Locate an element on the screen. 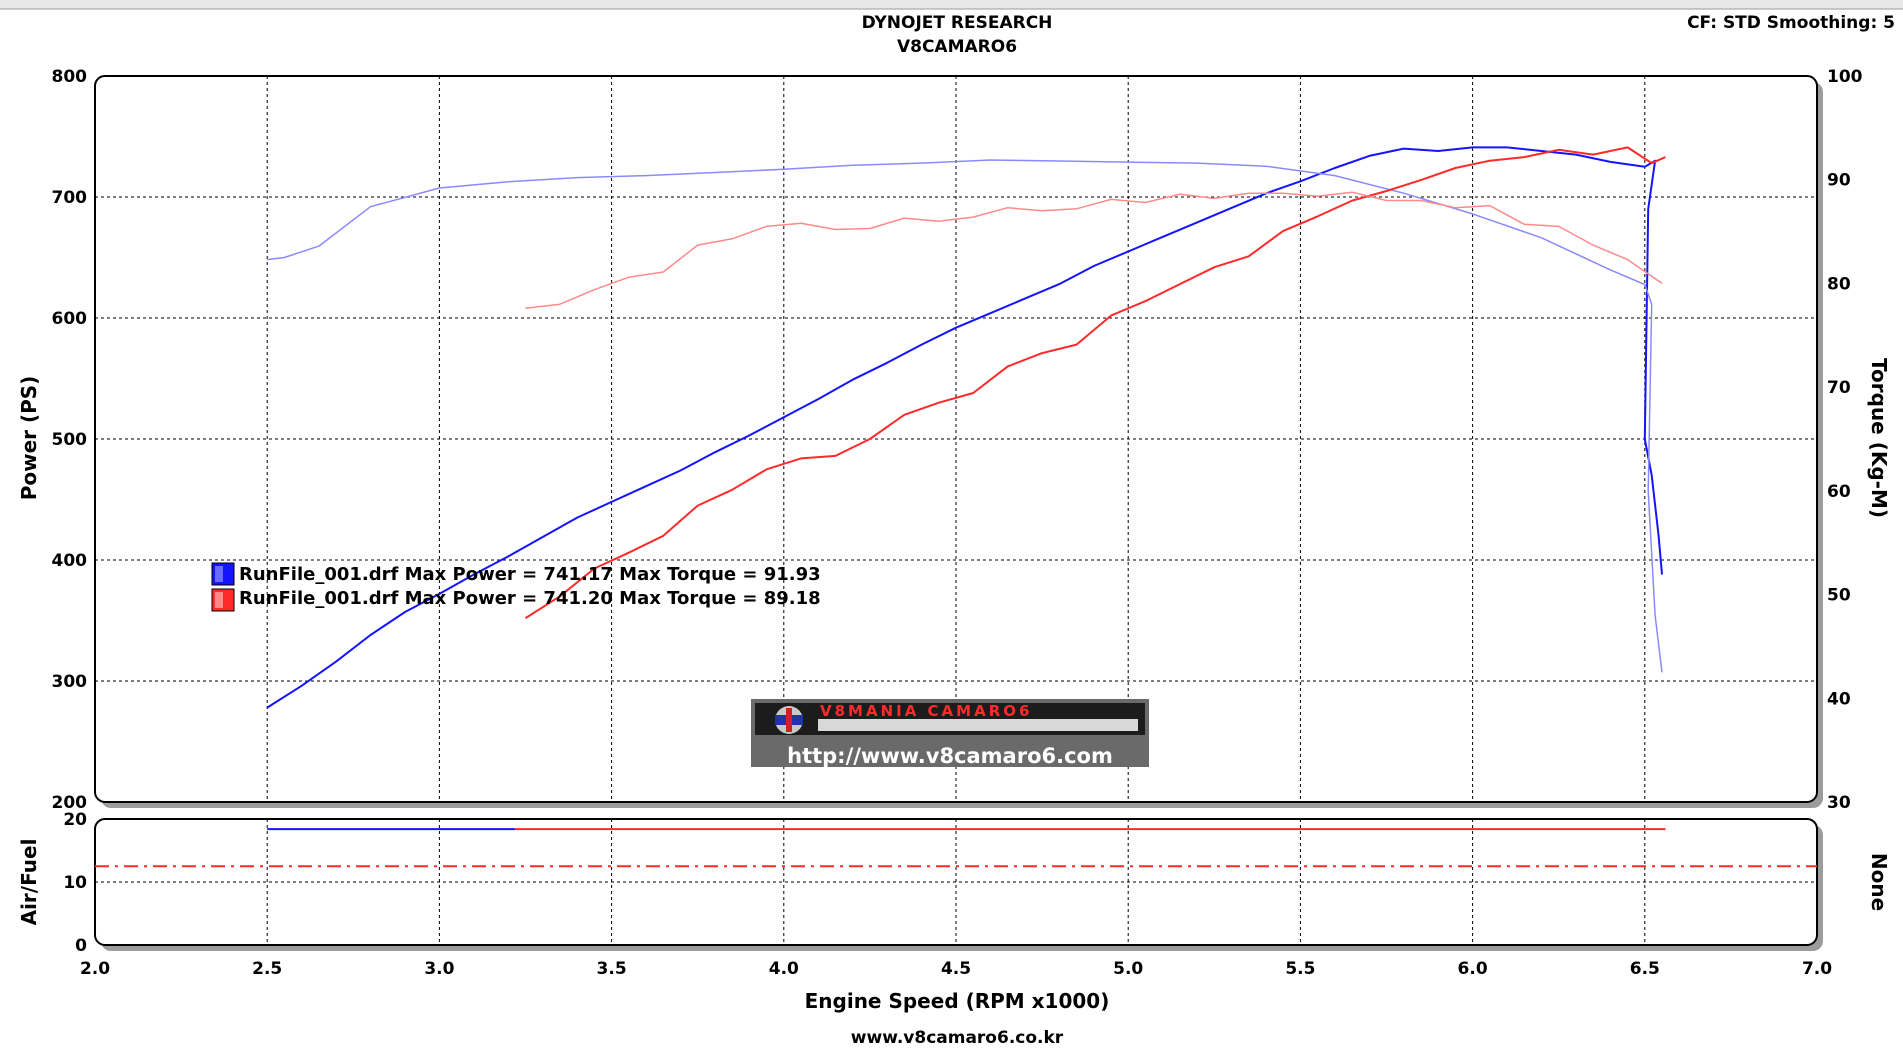 The height and width of the screenshot is (1059, 1903). x-tick-label: 5.5 is located at coordinates (1300, 969).